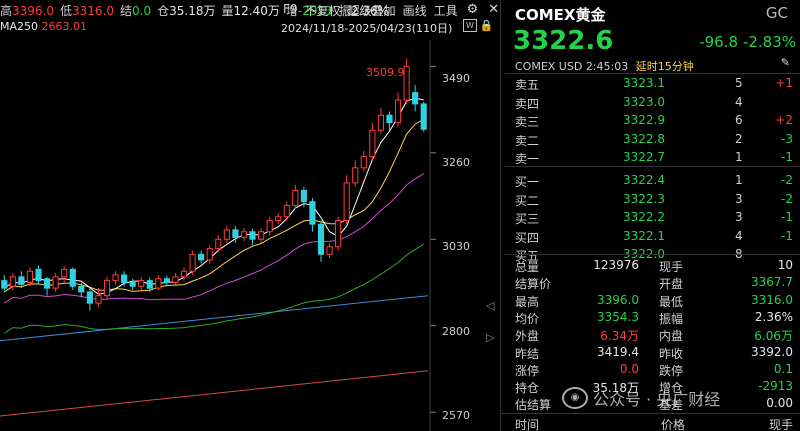 Image resolution: width=800 pixels, height=431 pixels. What do you see at coordinates (472, 9) in the screenshot?
I see `settings-icon: ⚙` at bounding box center [472, 9].